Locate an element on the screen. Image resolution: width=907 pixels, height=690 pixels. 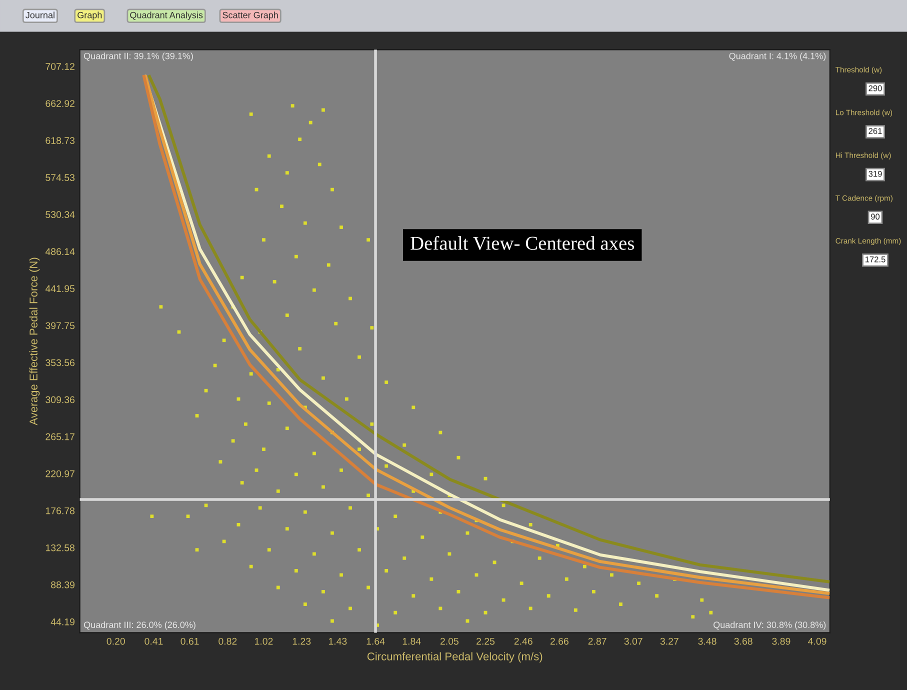
y-tick-label: 176.78 is located at coordinates (60, 510).